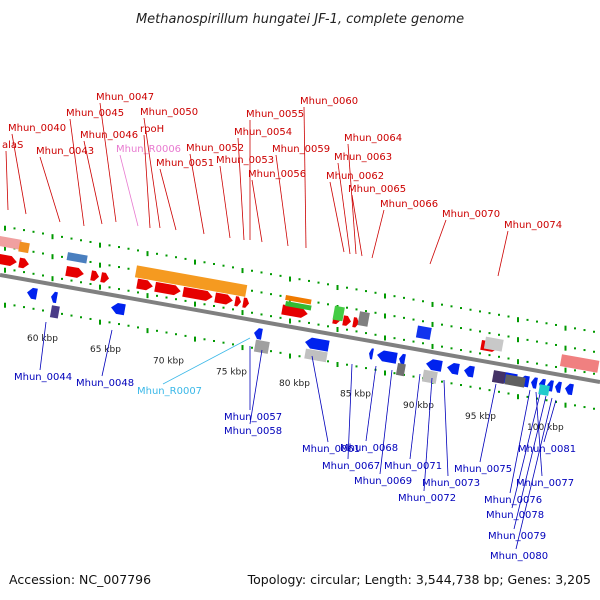 This screenshot has width=600, height=600. Describe the element at coordinates (245, 160) in the screenshot. I see `gene-label-top: Mhun_0053` at that location.